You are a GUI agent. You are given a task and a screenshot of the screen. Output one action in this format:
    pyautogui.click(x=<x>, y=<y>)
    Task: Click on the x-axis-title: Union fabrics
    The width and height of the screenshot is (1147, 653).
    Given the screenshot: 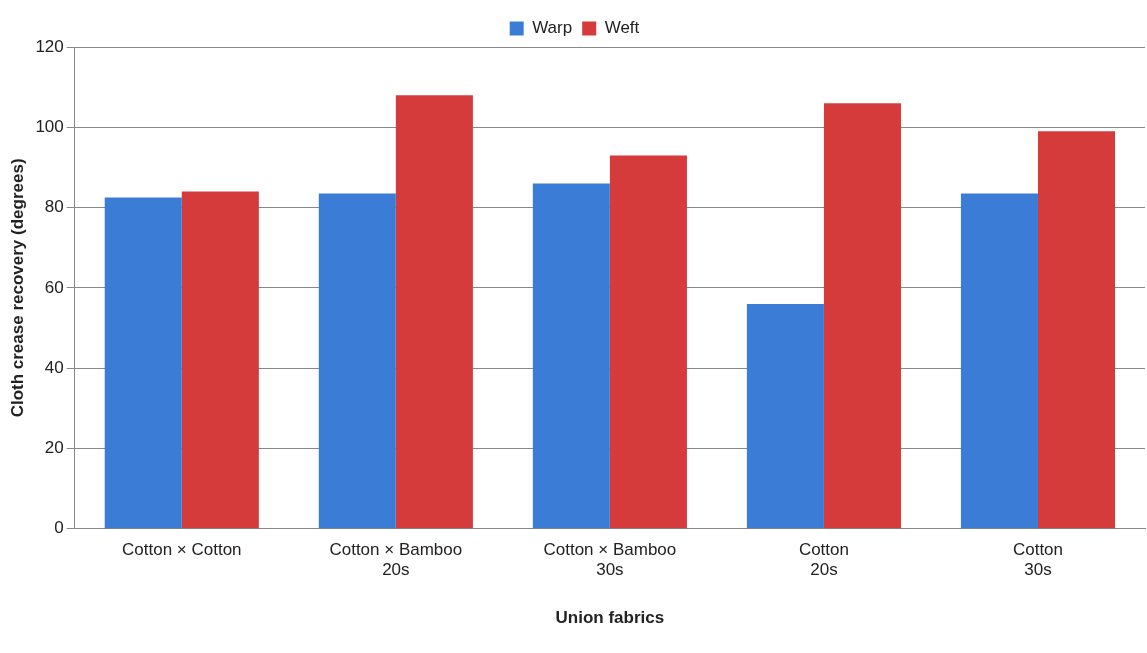 What is the action you would take?
    pyautogui.click(x=610, y=618)
    